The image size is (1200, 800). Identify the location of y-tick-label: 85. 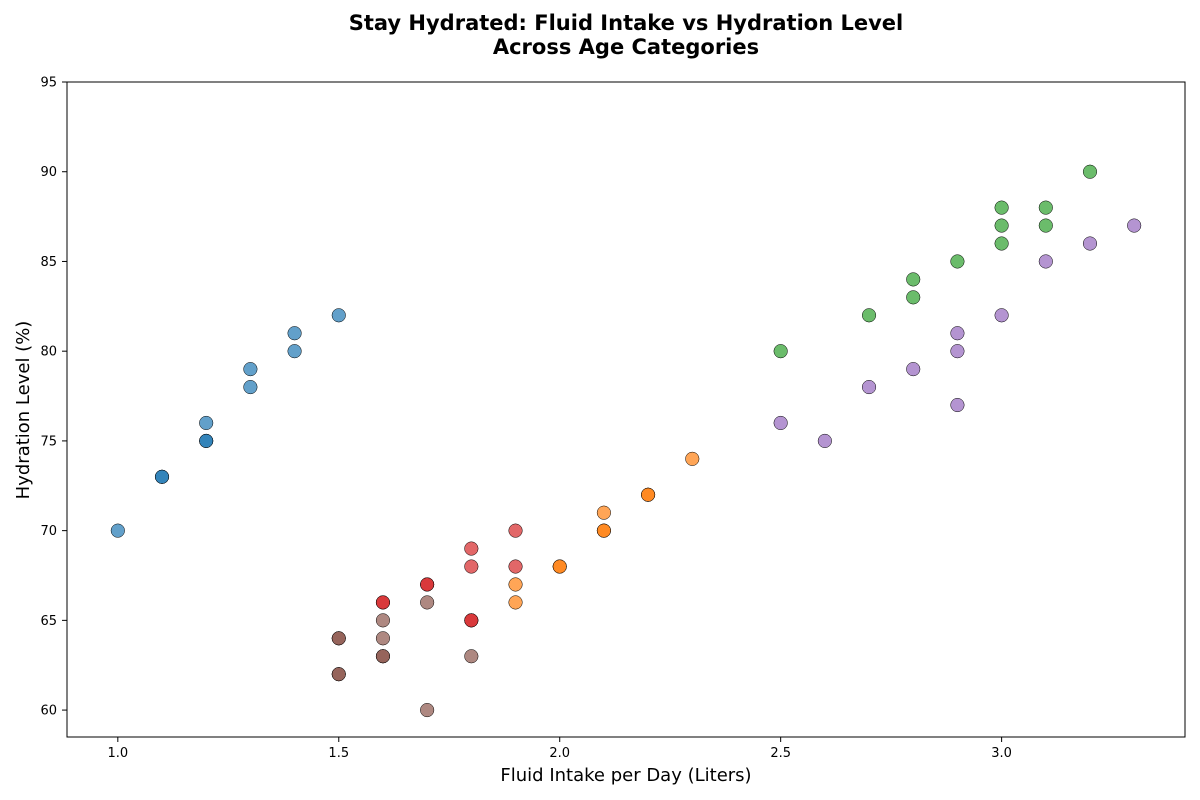
(48, 262).